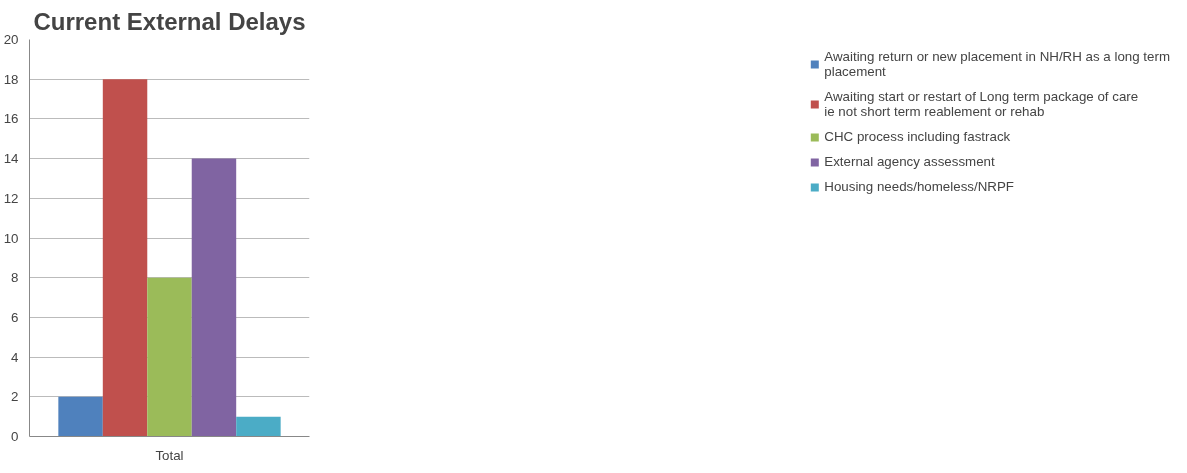 The image size is (1187, 473). I want to click on legend-label: CHC process including fastrack, so click(917, 136).